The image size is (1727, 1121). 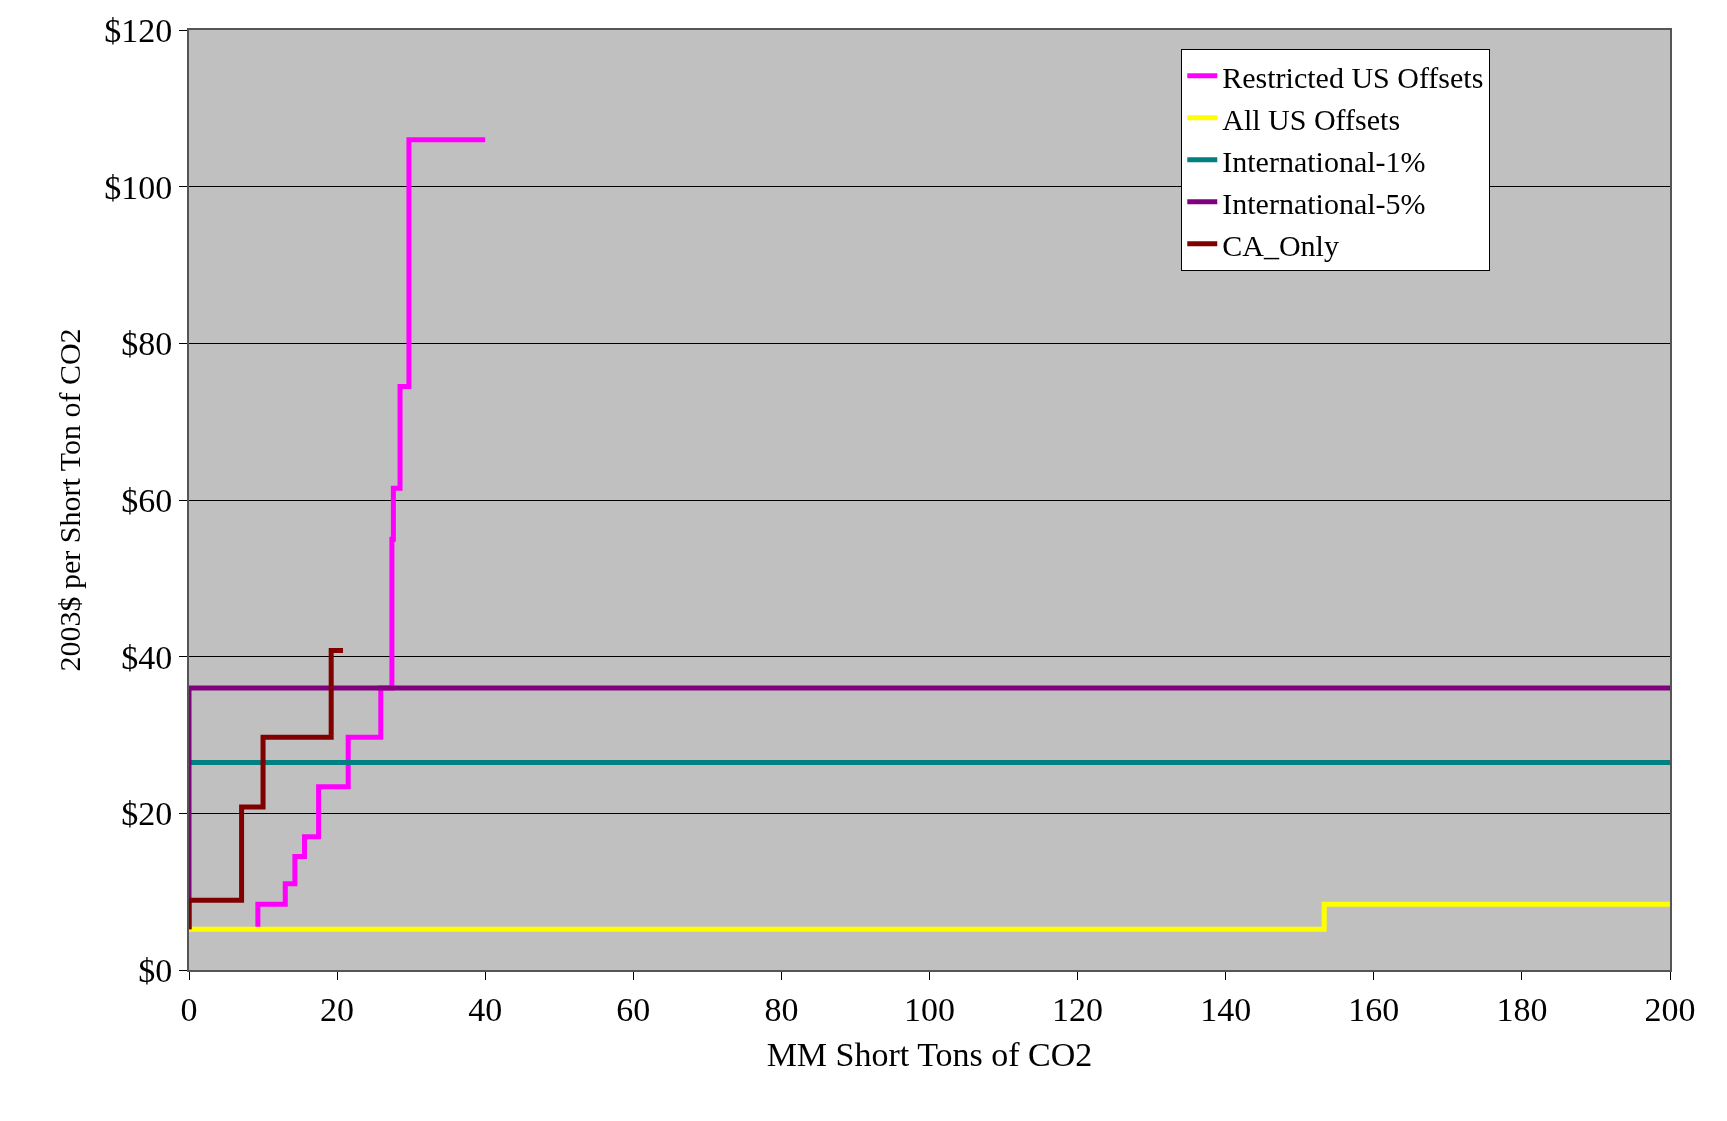 What do you see at coordinates (155, 970) in the screenshot?
I see `y-tick-label: $0` at bounding box center [155, 970].